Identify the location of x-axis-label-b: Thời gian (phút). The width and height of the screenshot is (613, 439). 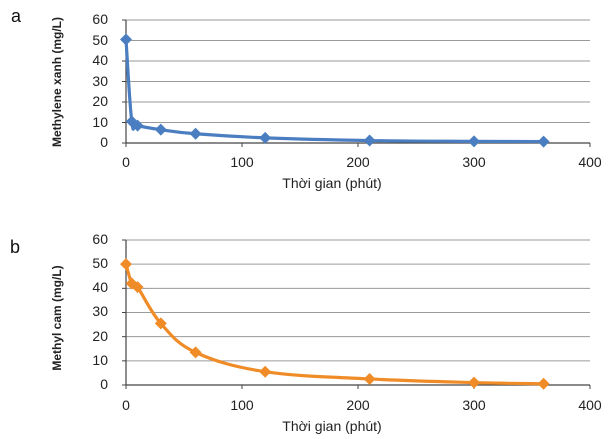
(331, 426).